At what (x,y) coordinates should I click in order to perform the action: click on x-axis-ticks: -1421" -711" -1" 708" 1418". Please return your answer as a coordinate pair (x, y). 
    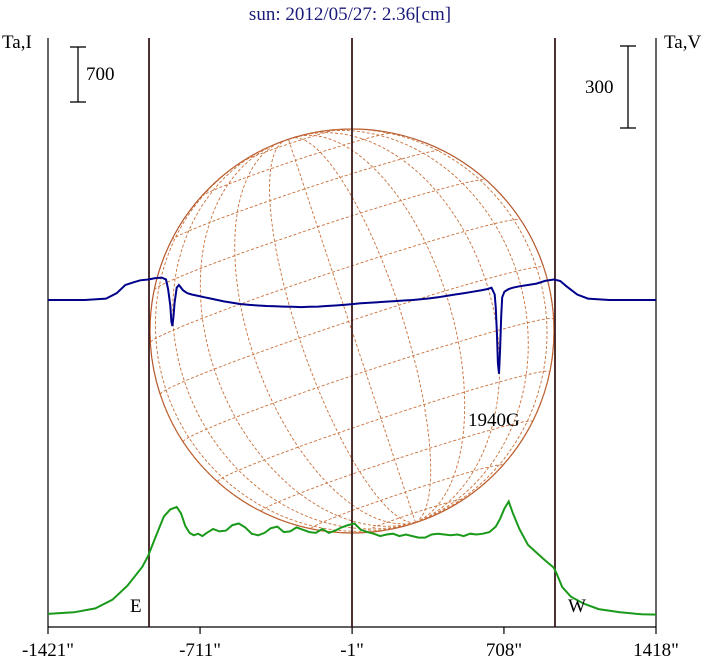
    Looking at the image, I should click on (350, 644).